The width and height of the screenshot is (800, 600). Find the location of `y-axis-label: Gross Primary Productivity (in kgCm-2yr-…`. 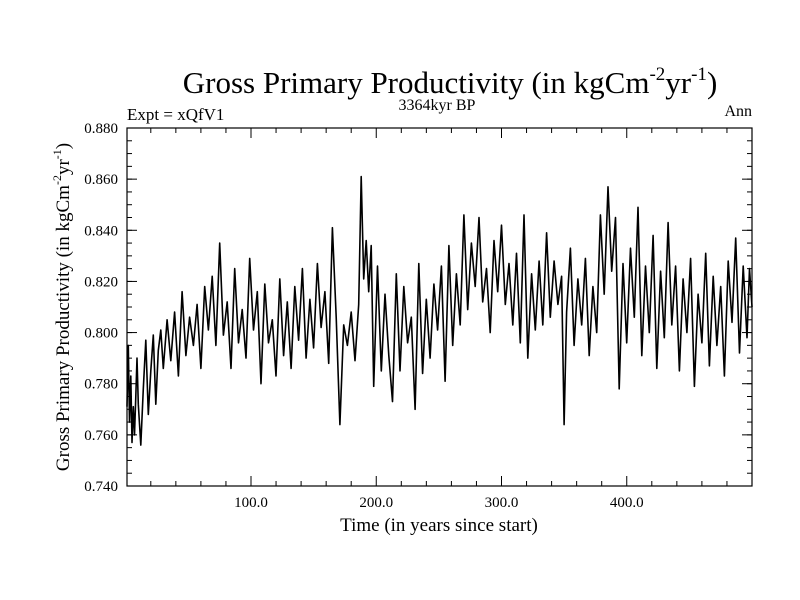

y-axis-label: Gross Primary Productivity (in kgCm-2yr-… is located at coordinates (62, 307).